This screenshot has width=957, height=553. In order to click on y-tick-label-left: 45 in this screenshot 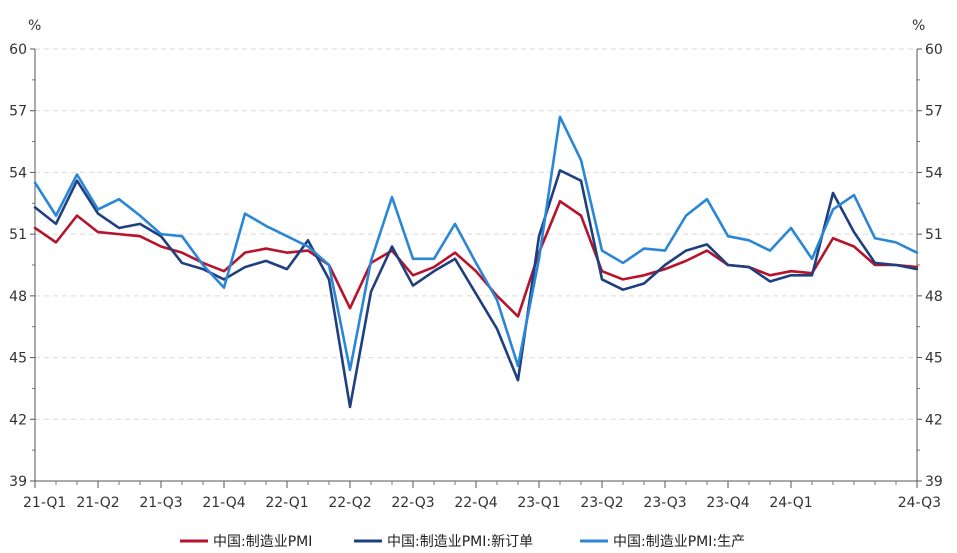, I will do `click(18, 359)`.